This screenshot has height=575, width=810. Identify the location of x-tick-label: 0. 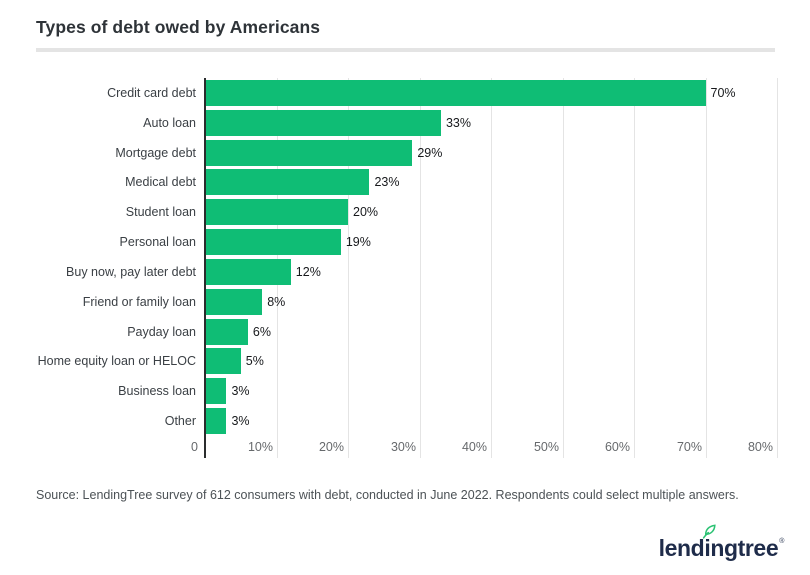
(194, 447).